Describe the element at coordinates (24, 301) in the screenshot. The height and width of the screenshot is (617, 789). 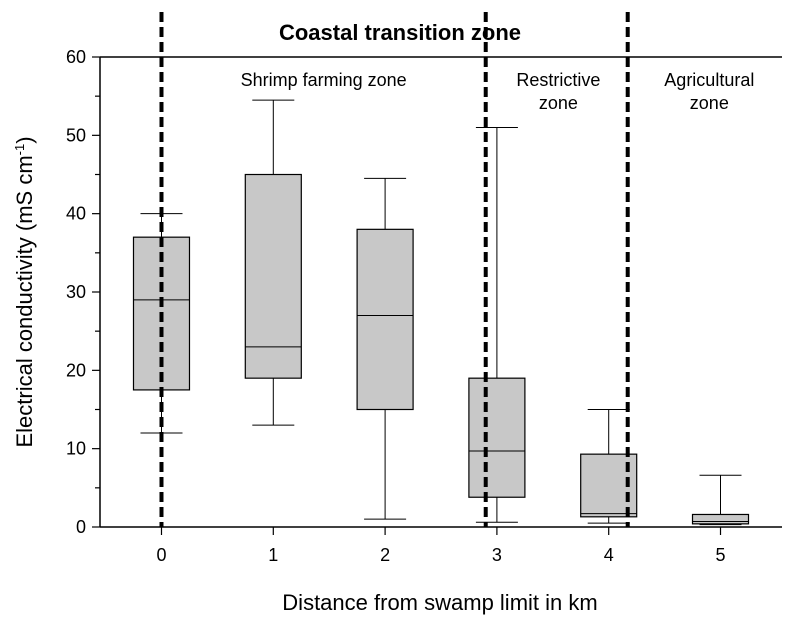
I see `y-axis-title-main: Electrical conductivity (mS cm` at that location.